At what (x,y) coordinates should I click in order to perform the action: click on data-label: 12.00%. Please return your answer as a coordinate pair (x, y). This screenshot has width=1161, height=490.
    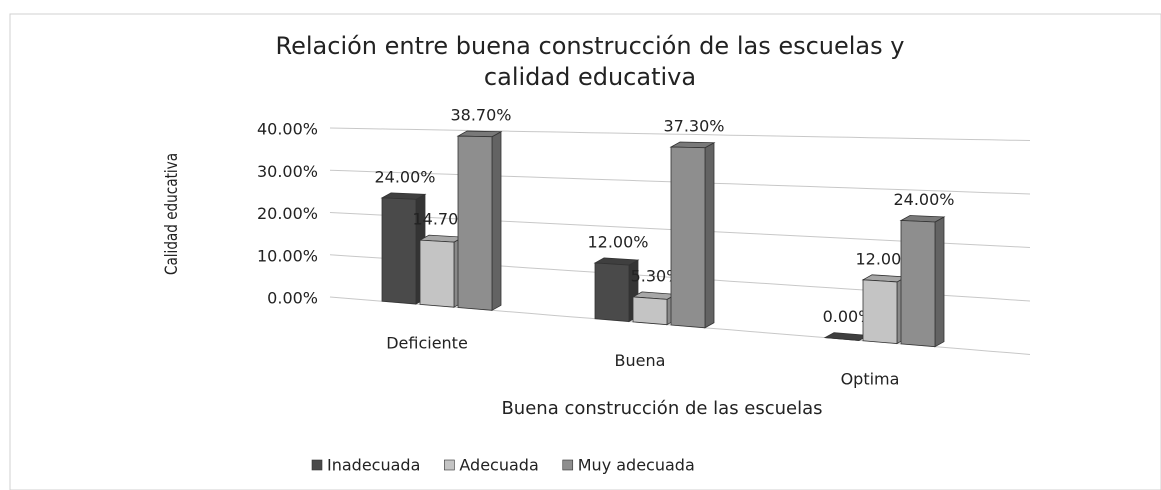
    Looking at the image, I should click on (617, 241).